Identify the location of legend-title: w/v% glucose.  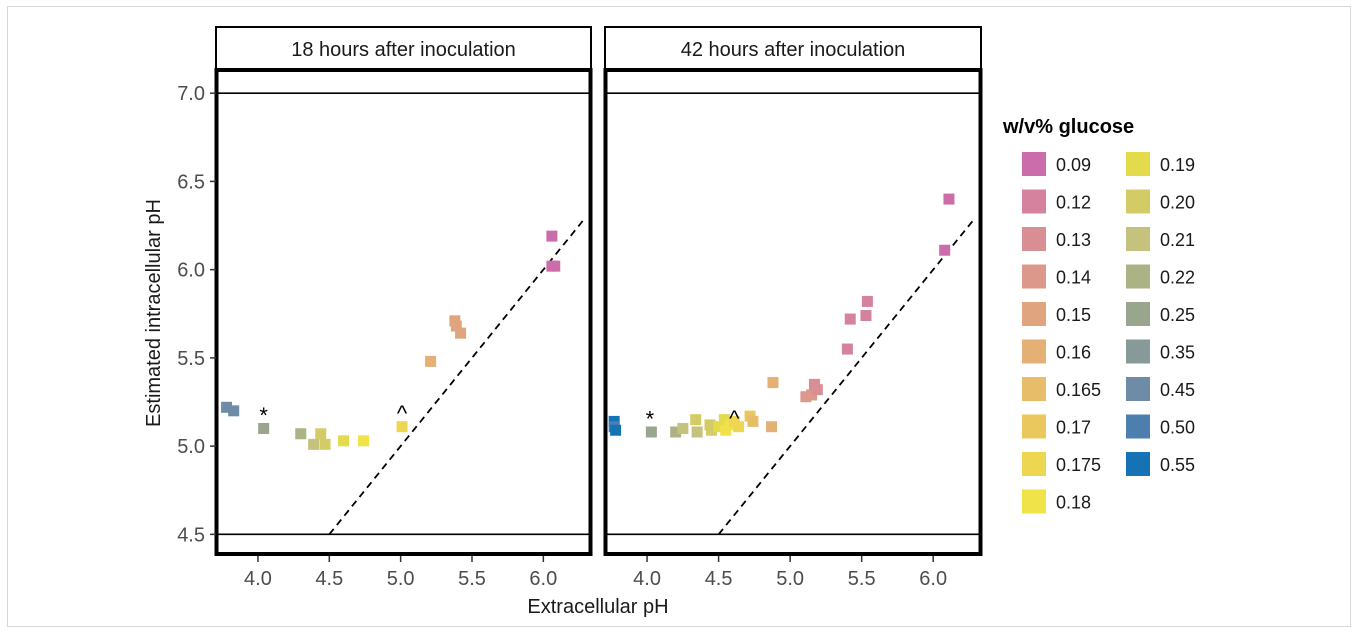
(1068, 127).